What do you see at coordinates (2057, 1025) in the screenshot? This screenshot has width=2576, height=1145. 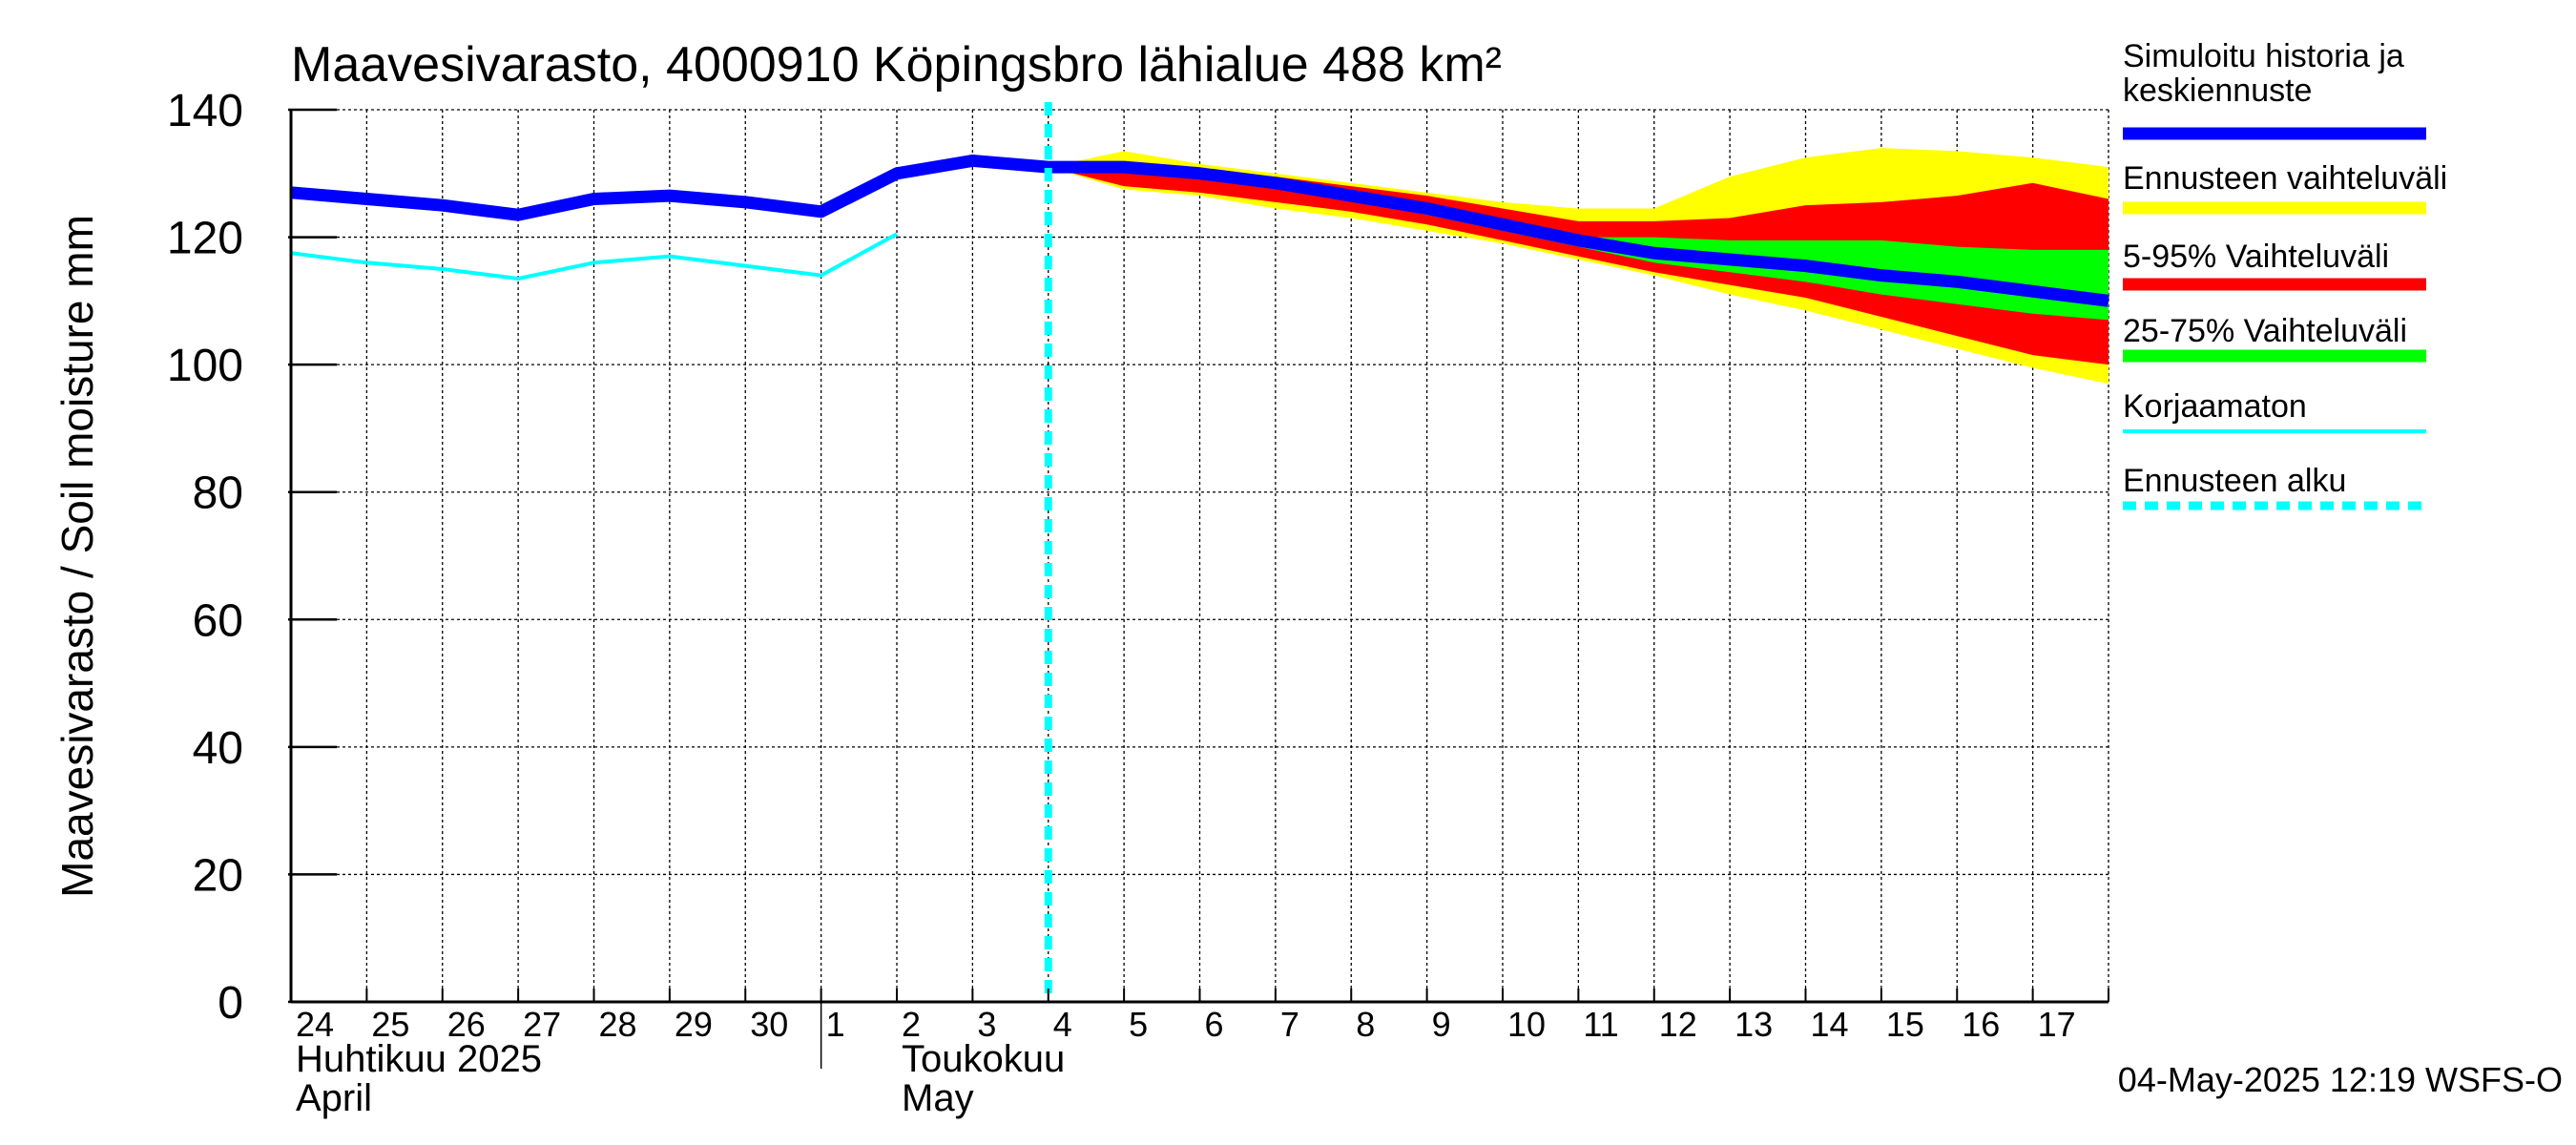 I see `x-tick-label: 17` at bounding box center [2057, 1025].